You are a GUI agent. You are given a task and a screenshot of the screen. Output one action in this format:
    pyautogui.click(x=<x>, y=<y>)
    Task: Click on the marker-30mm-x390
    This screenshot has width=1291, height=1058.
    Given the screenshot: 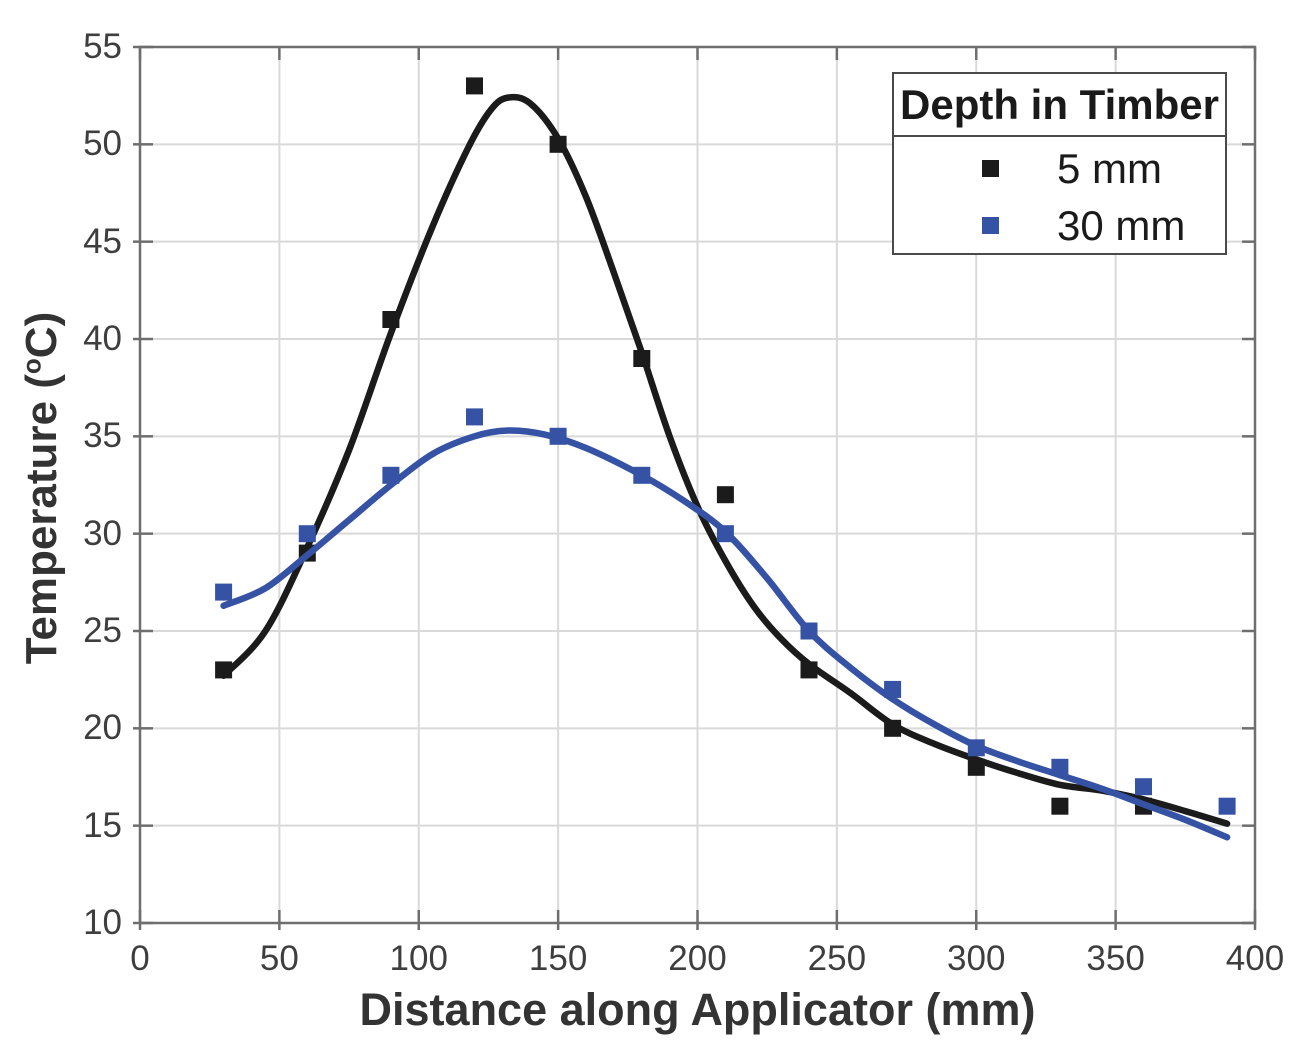 What is the action you would take?
    pyautogui.click(x=1227, y=806)
    